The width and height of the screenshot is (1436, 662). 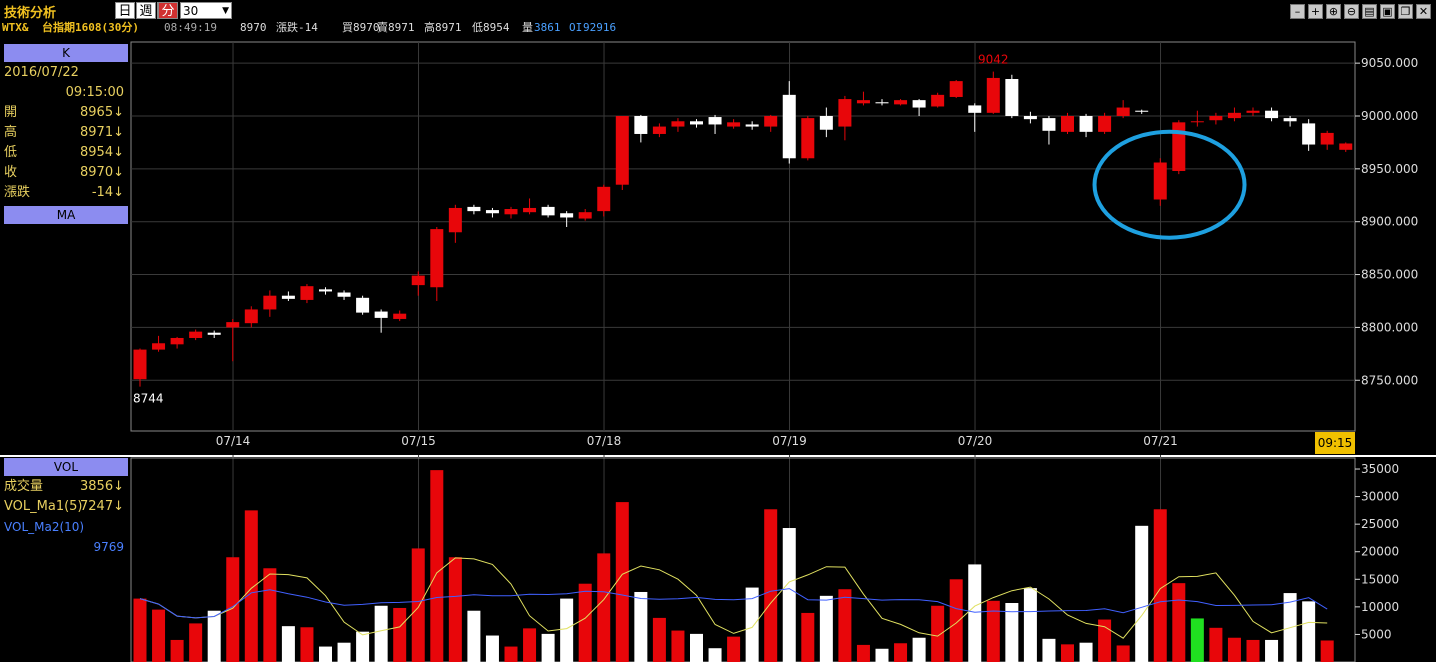 What do you see at coordinates (1387, 11) in the screenshot?
I see `save-icon: ▣` at bounding box center [1387, 11].